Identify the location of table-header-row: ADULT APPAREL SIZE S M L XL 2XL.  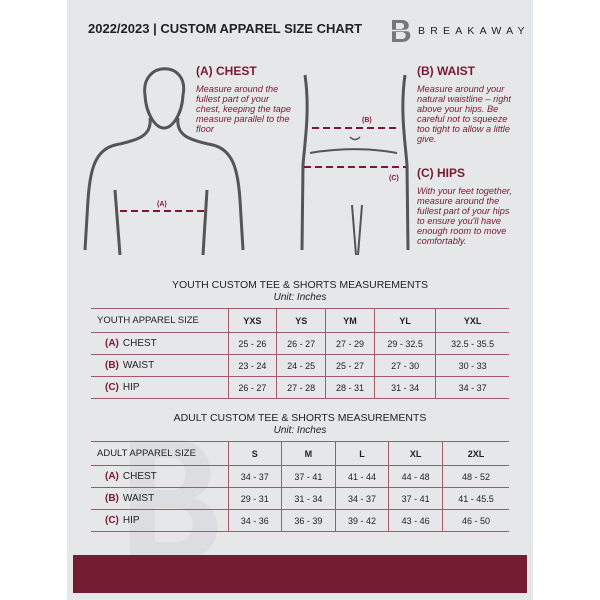
(300, 453).